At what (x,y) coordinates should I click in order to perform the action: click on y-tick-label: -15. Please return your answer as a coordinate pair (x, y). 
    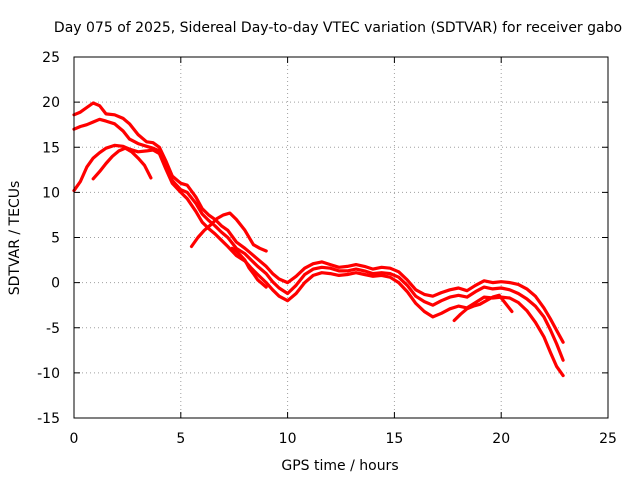
    Looking at the image, I should click on (48, 419).